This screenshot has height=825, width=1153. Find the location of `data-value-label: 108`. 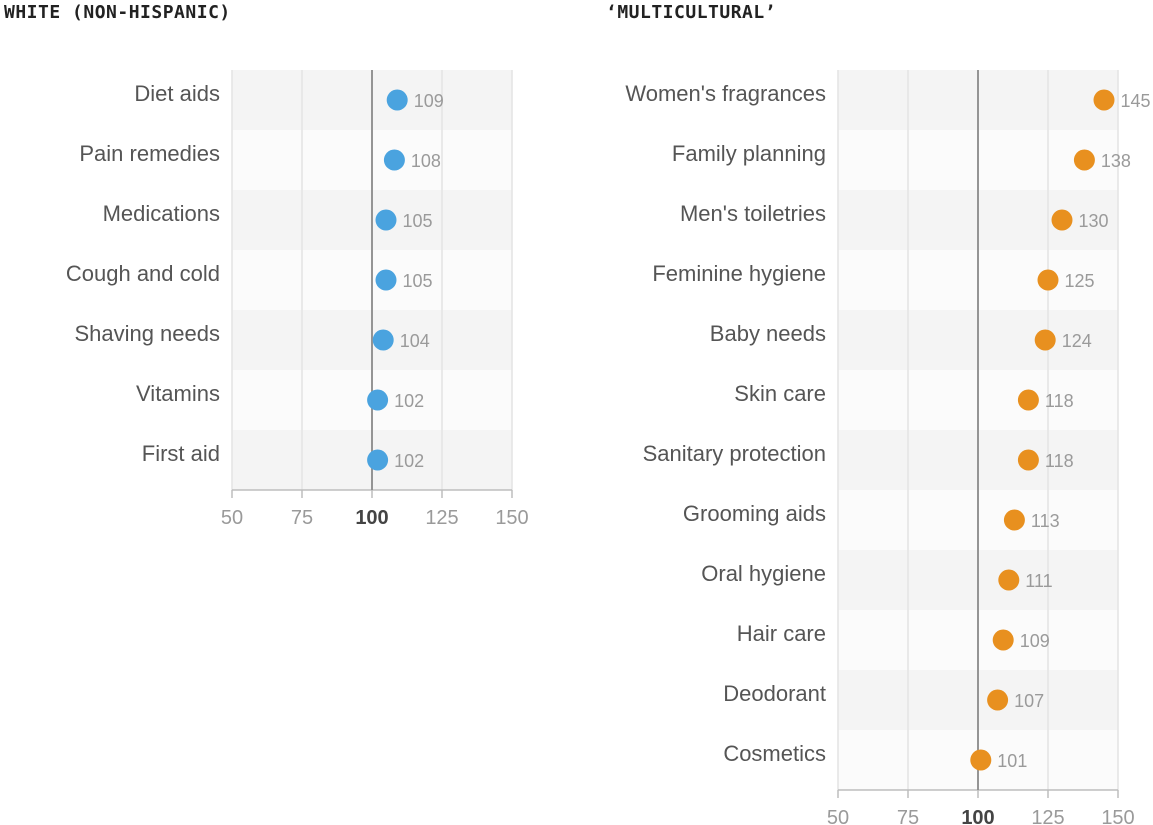

data-value-label: 108 is located at coordinates (426, 161).